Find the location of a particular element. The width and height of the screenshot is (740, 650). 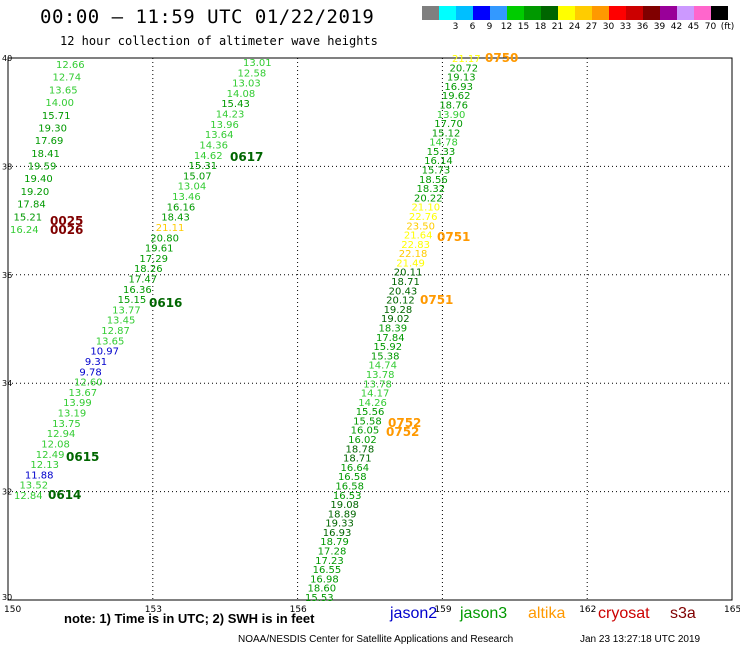

track-b-value: 13.46 is located at coordinates (186, 197).